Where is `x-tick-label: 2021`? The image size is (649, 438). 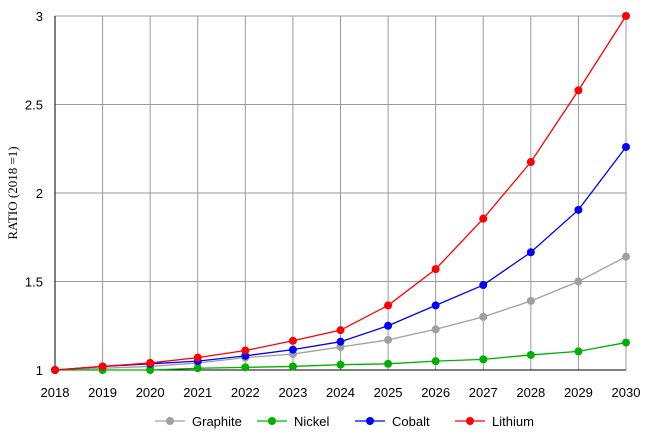
x-tick-label: 2021 is located at coordinates (197, 392).